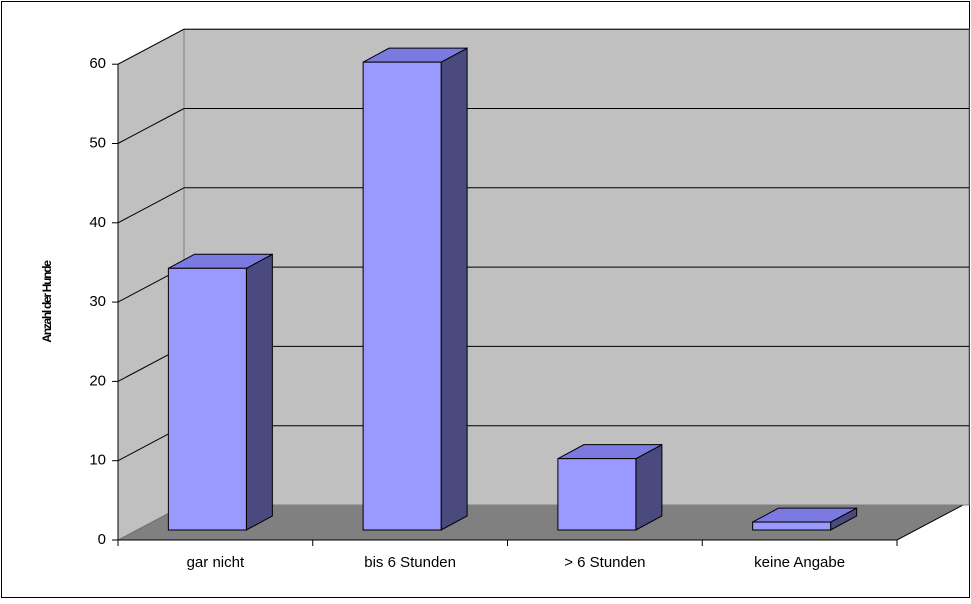  Describe the element at coordinates (102, 539) in the screenshot. I see `y-tick-label: 0` at that location.